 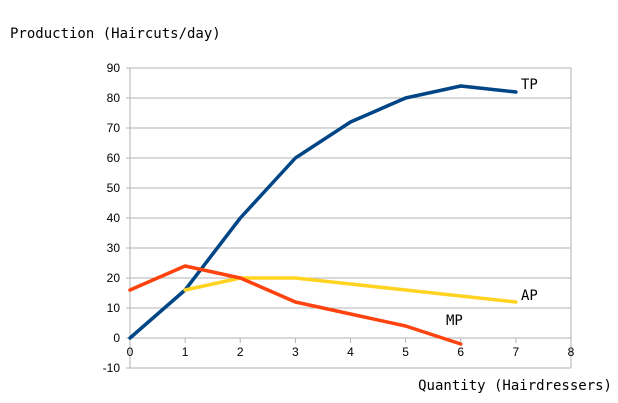 What do you see at coordinates (114, 278) in the screenshot?
I see `y-tick-label: 20` at bounding box center [114, 278].